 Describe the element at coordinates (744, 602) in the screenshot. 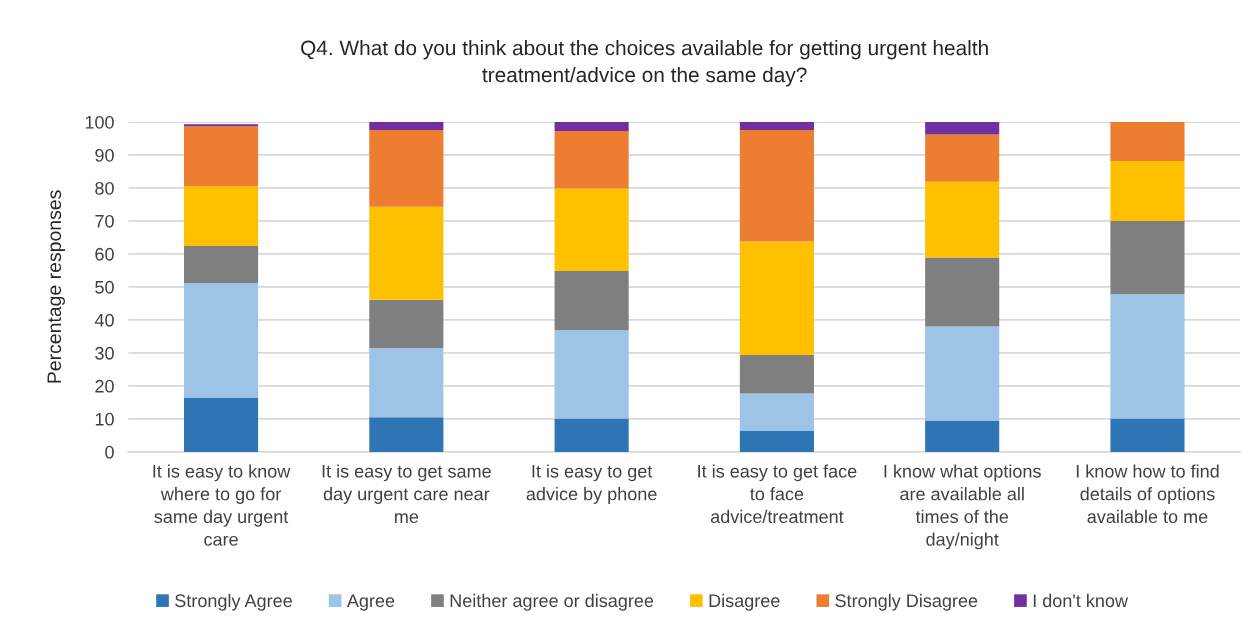

I see `legend-label: Disagree` at that location.